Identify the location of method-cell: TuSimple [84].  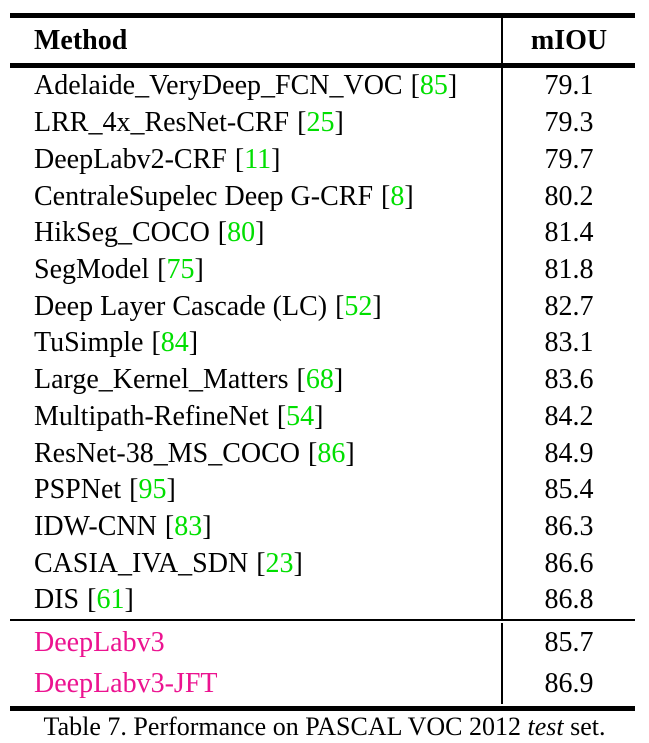
(256, 343).